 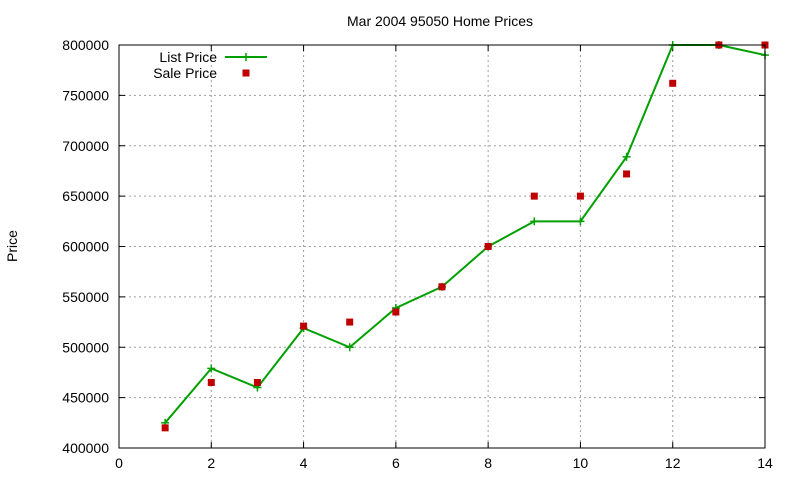 I want to click on y-tick-label: 450000, so click(x=85, y=398).